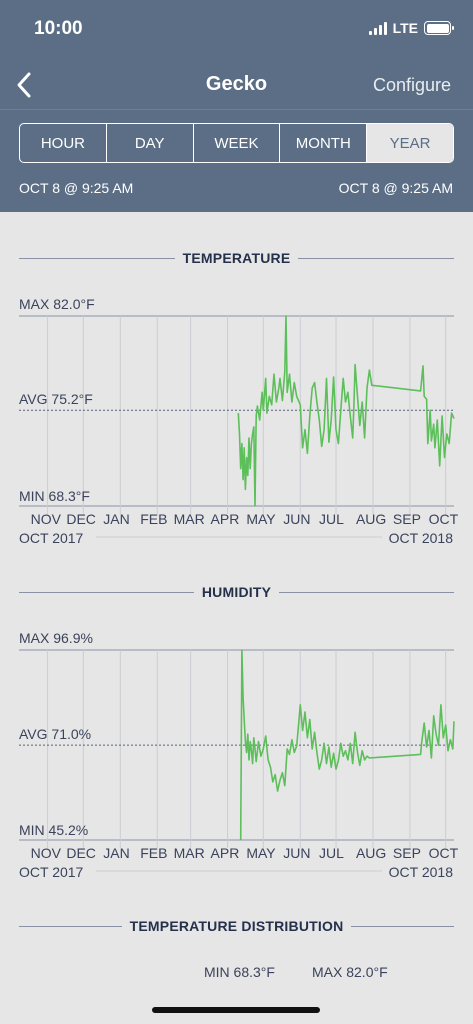  I want to click on humidity-tick-label: JUN, so click(296, 853).